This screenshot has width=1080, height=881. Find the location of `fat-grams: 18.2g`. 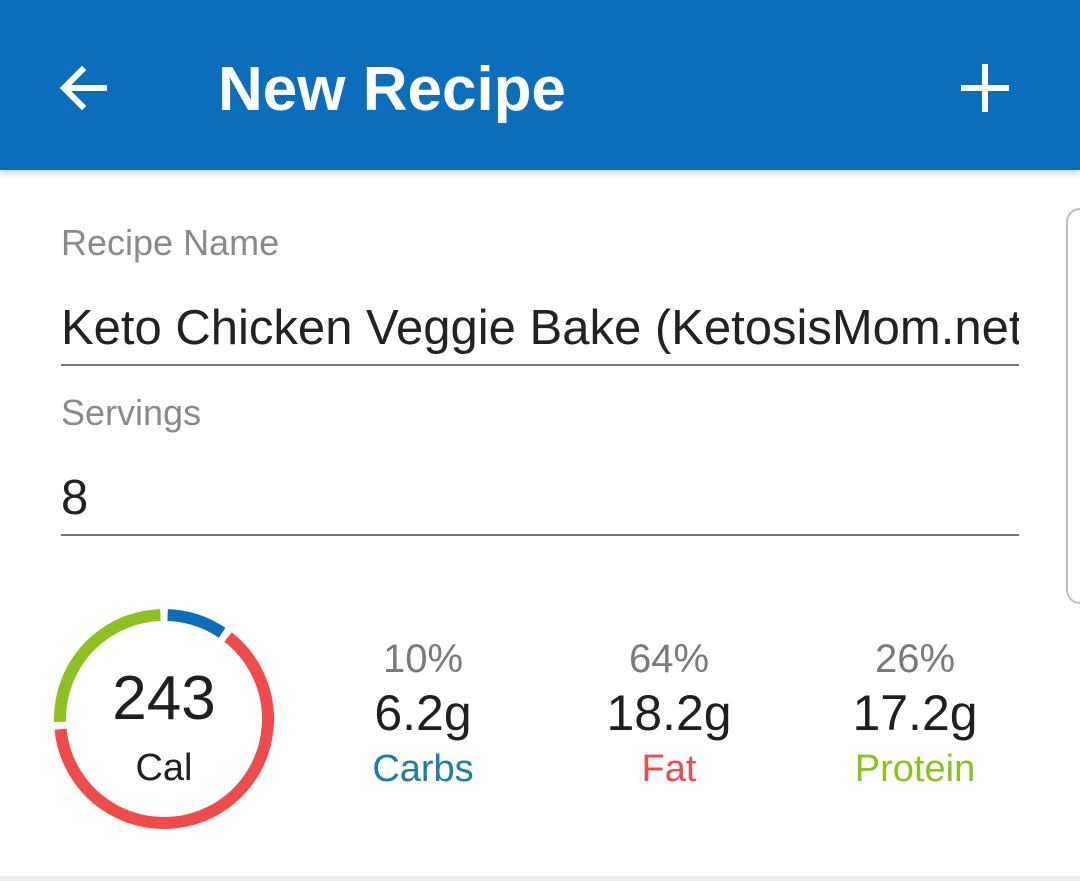

fat-grams: 18.2g is located at coordinates (669, 713).